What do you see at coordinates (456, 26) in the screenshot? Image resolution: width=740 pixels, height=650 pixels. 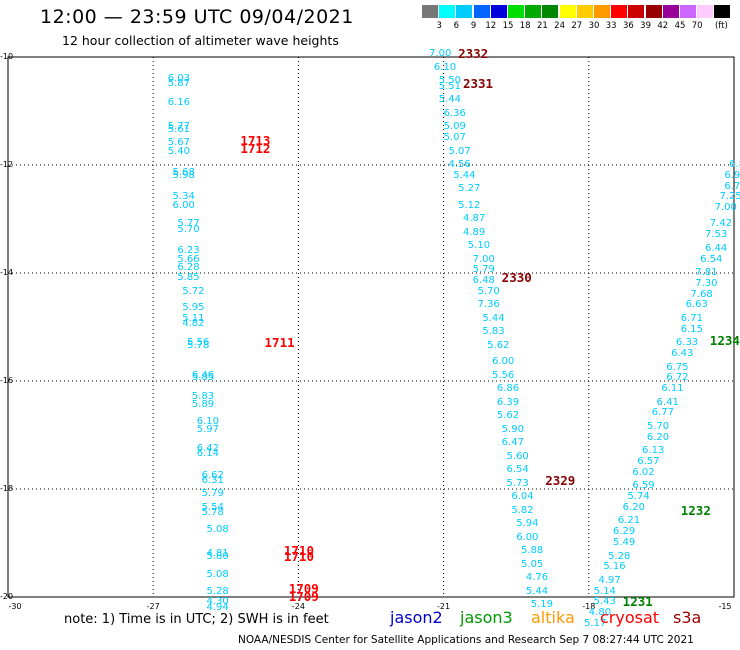 I see `color-scale-label: 6` at bounding box center [456, 26].